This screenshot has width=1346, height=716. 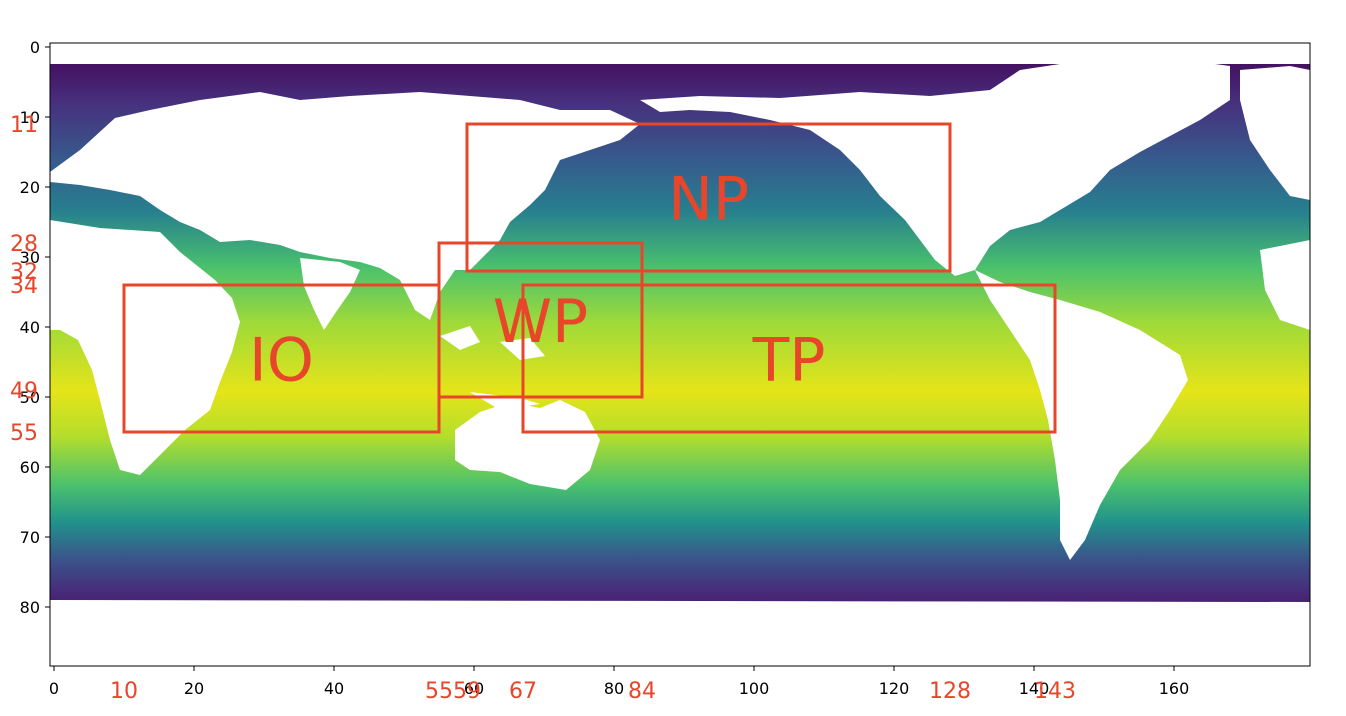 I want to click on land-antarctica, so click(x=680, y=633).